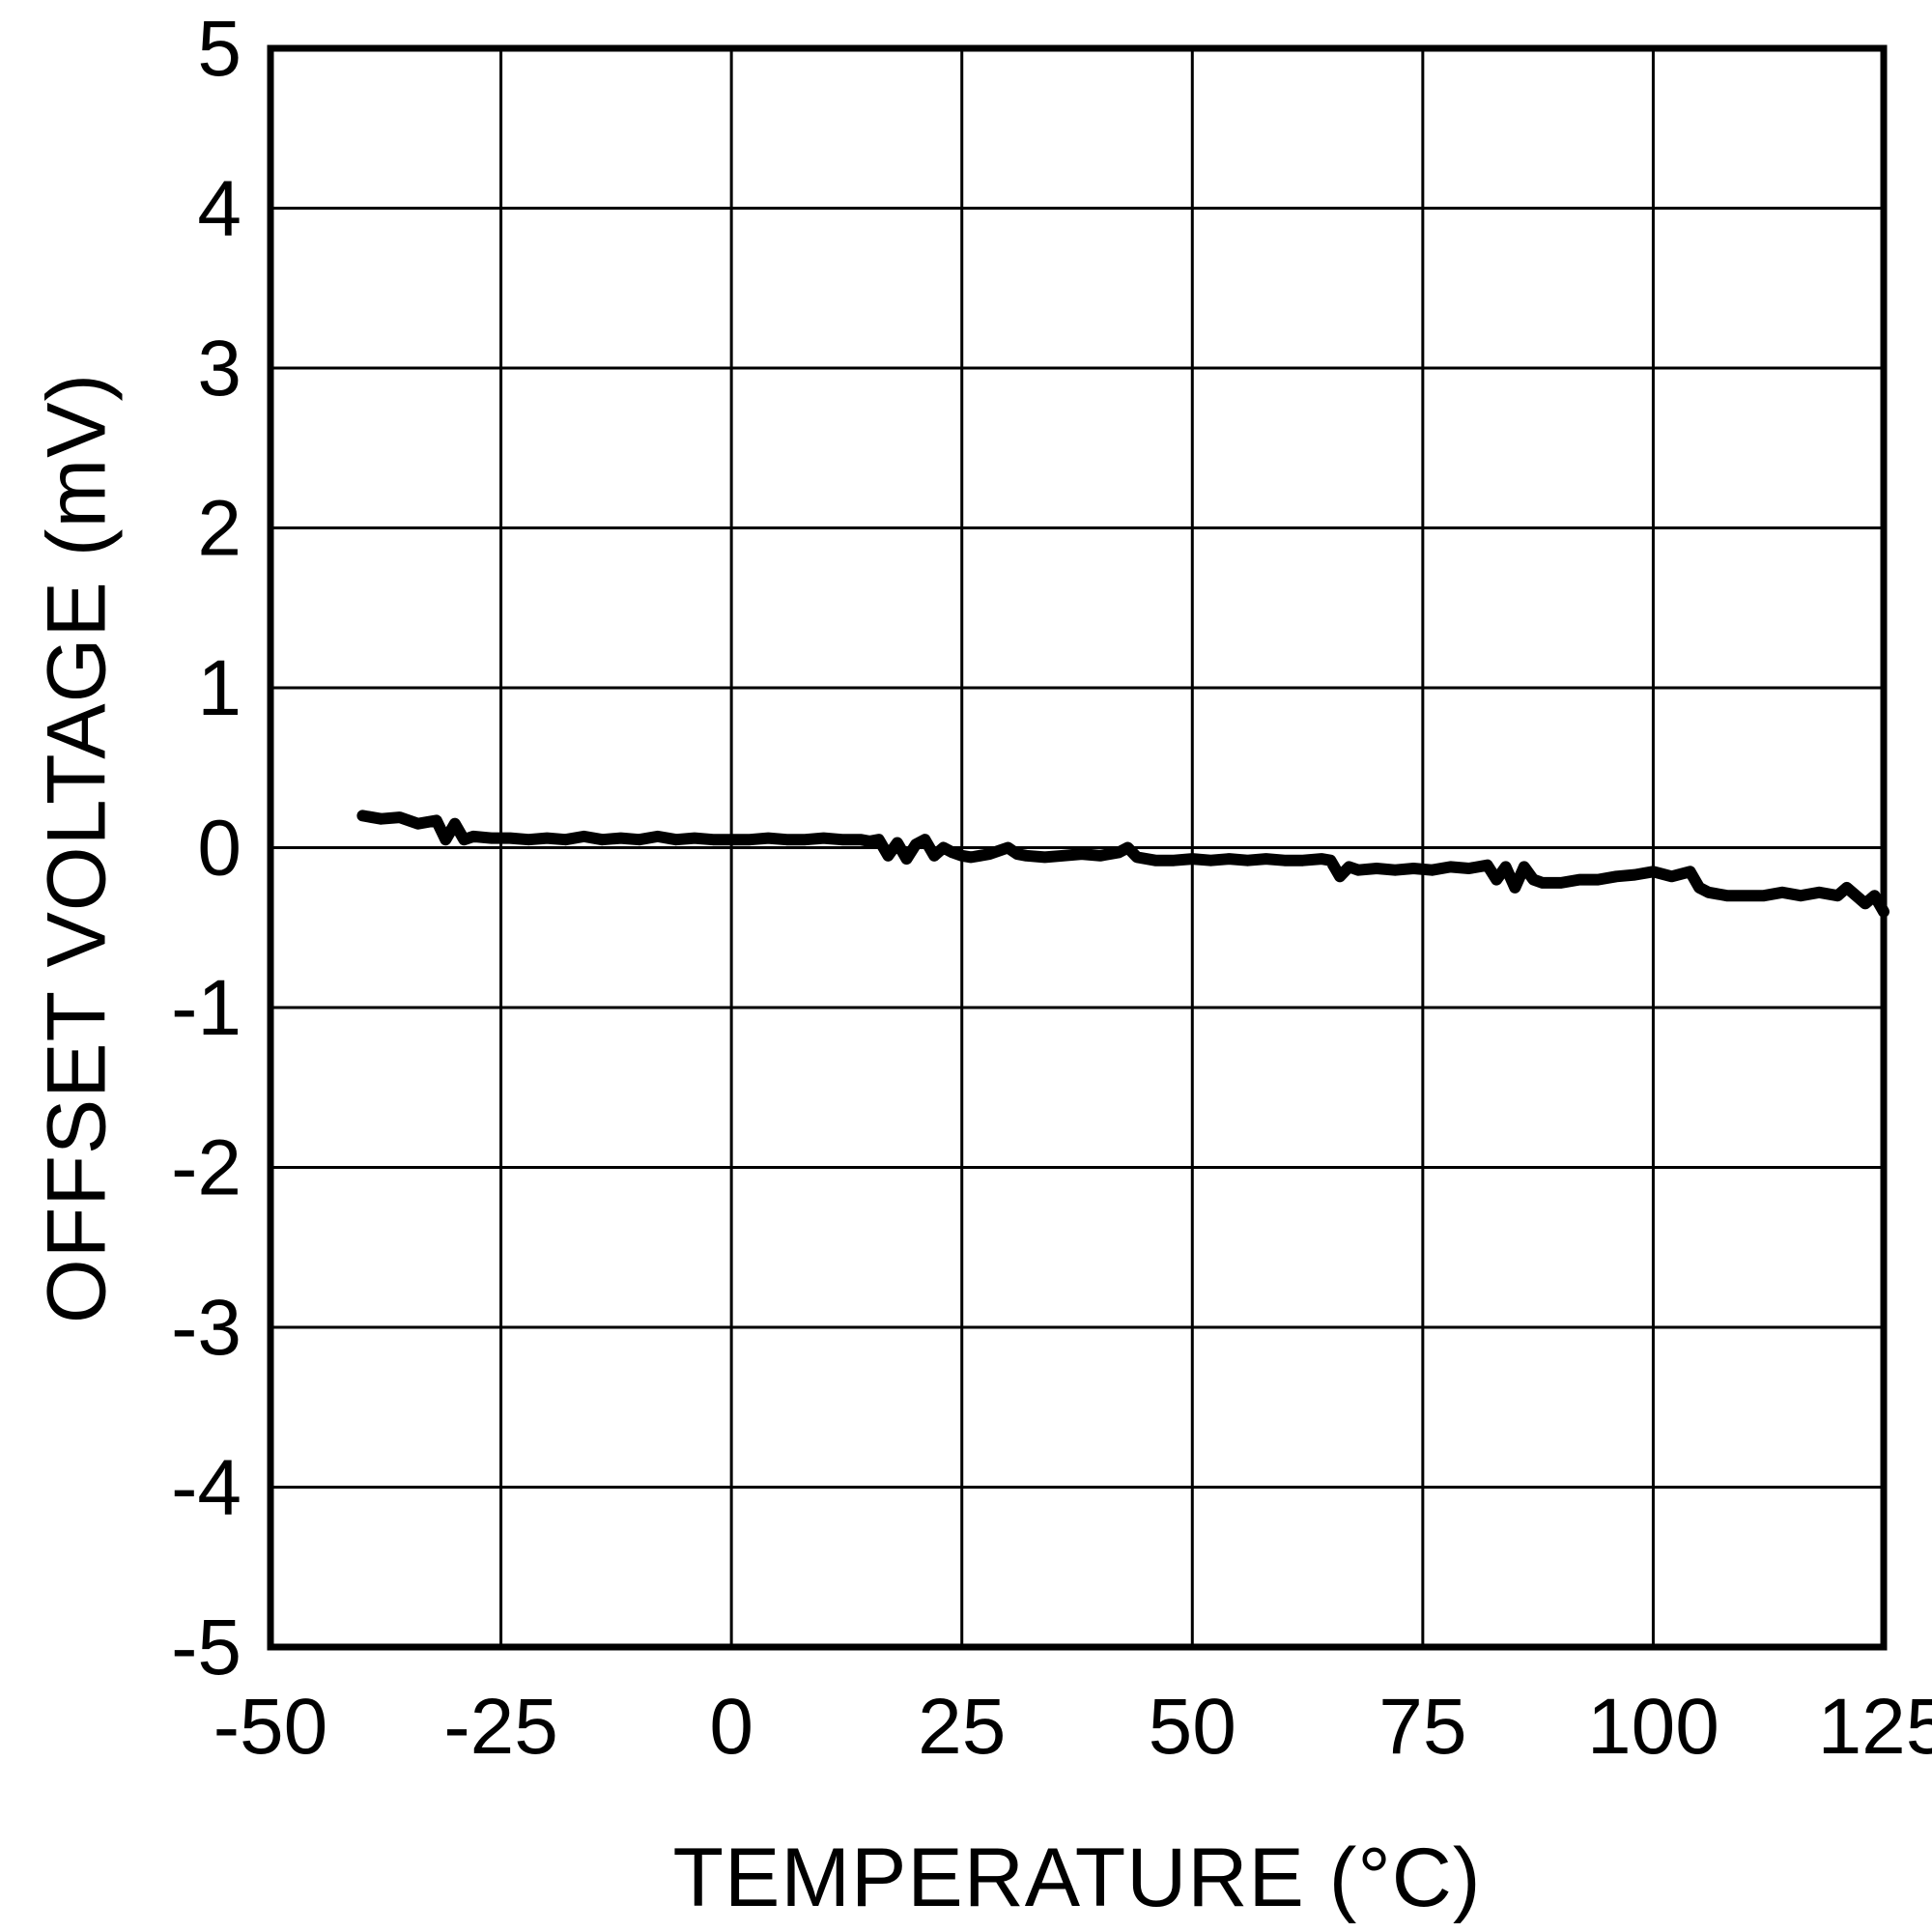  What do you see at coordinates (731, 1727) in the screenshot?
I see `x-tick-label: 0` at bounding box center [731, 1727].